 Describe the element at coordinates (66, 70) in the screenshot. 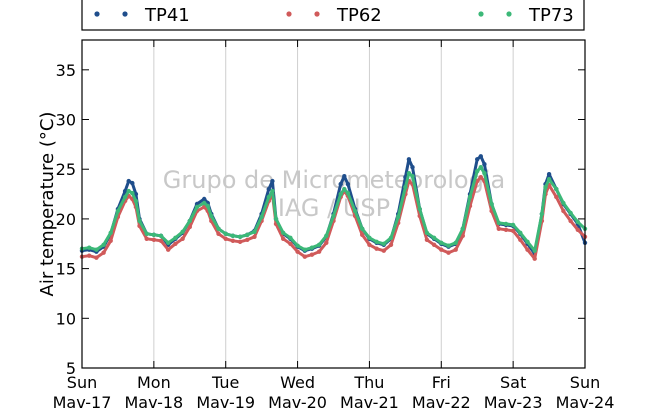

I see `y-tick-label: 35` at that location.